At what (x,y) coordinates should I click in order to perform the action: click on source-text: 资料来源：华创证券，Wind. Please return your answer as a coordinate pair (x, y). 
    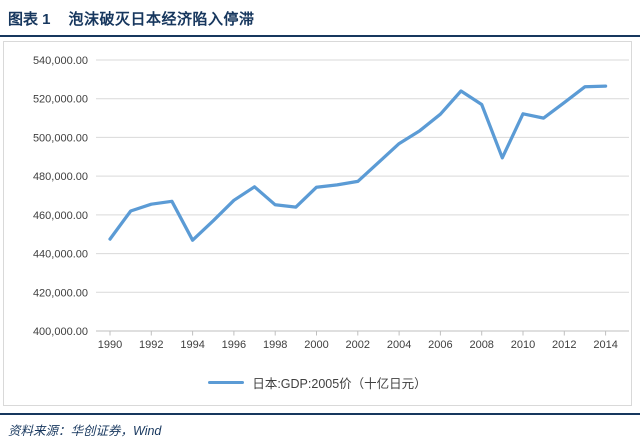
    Looking at the image, I should click on (85, 431).